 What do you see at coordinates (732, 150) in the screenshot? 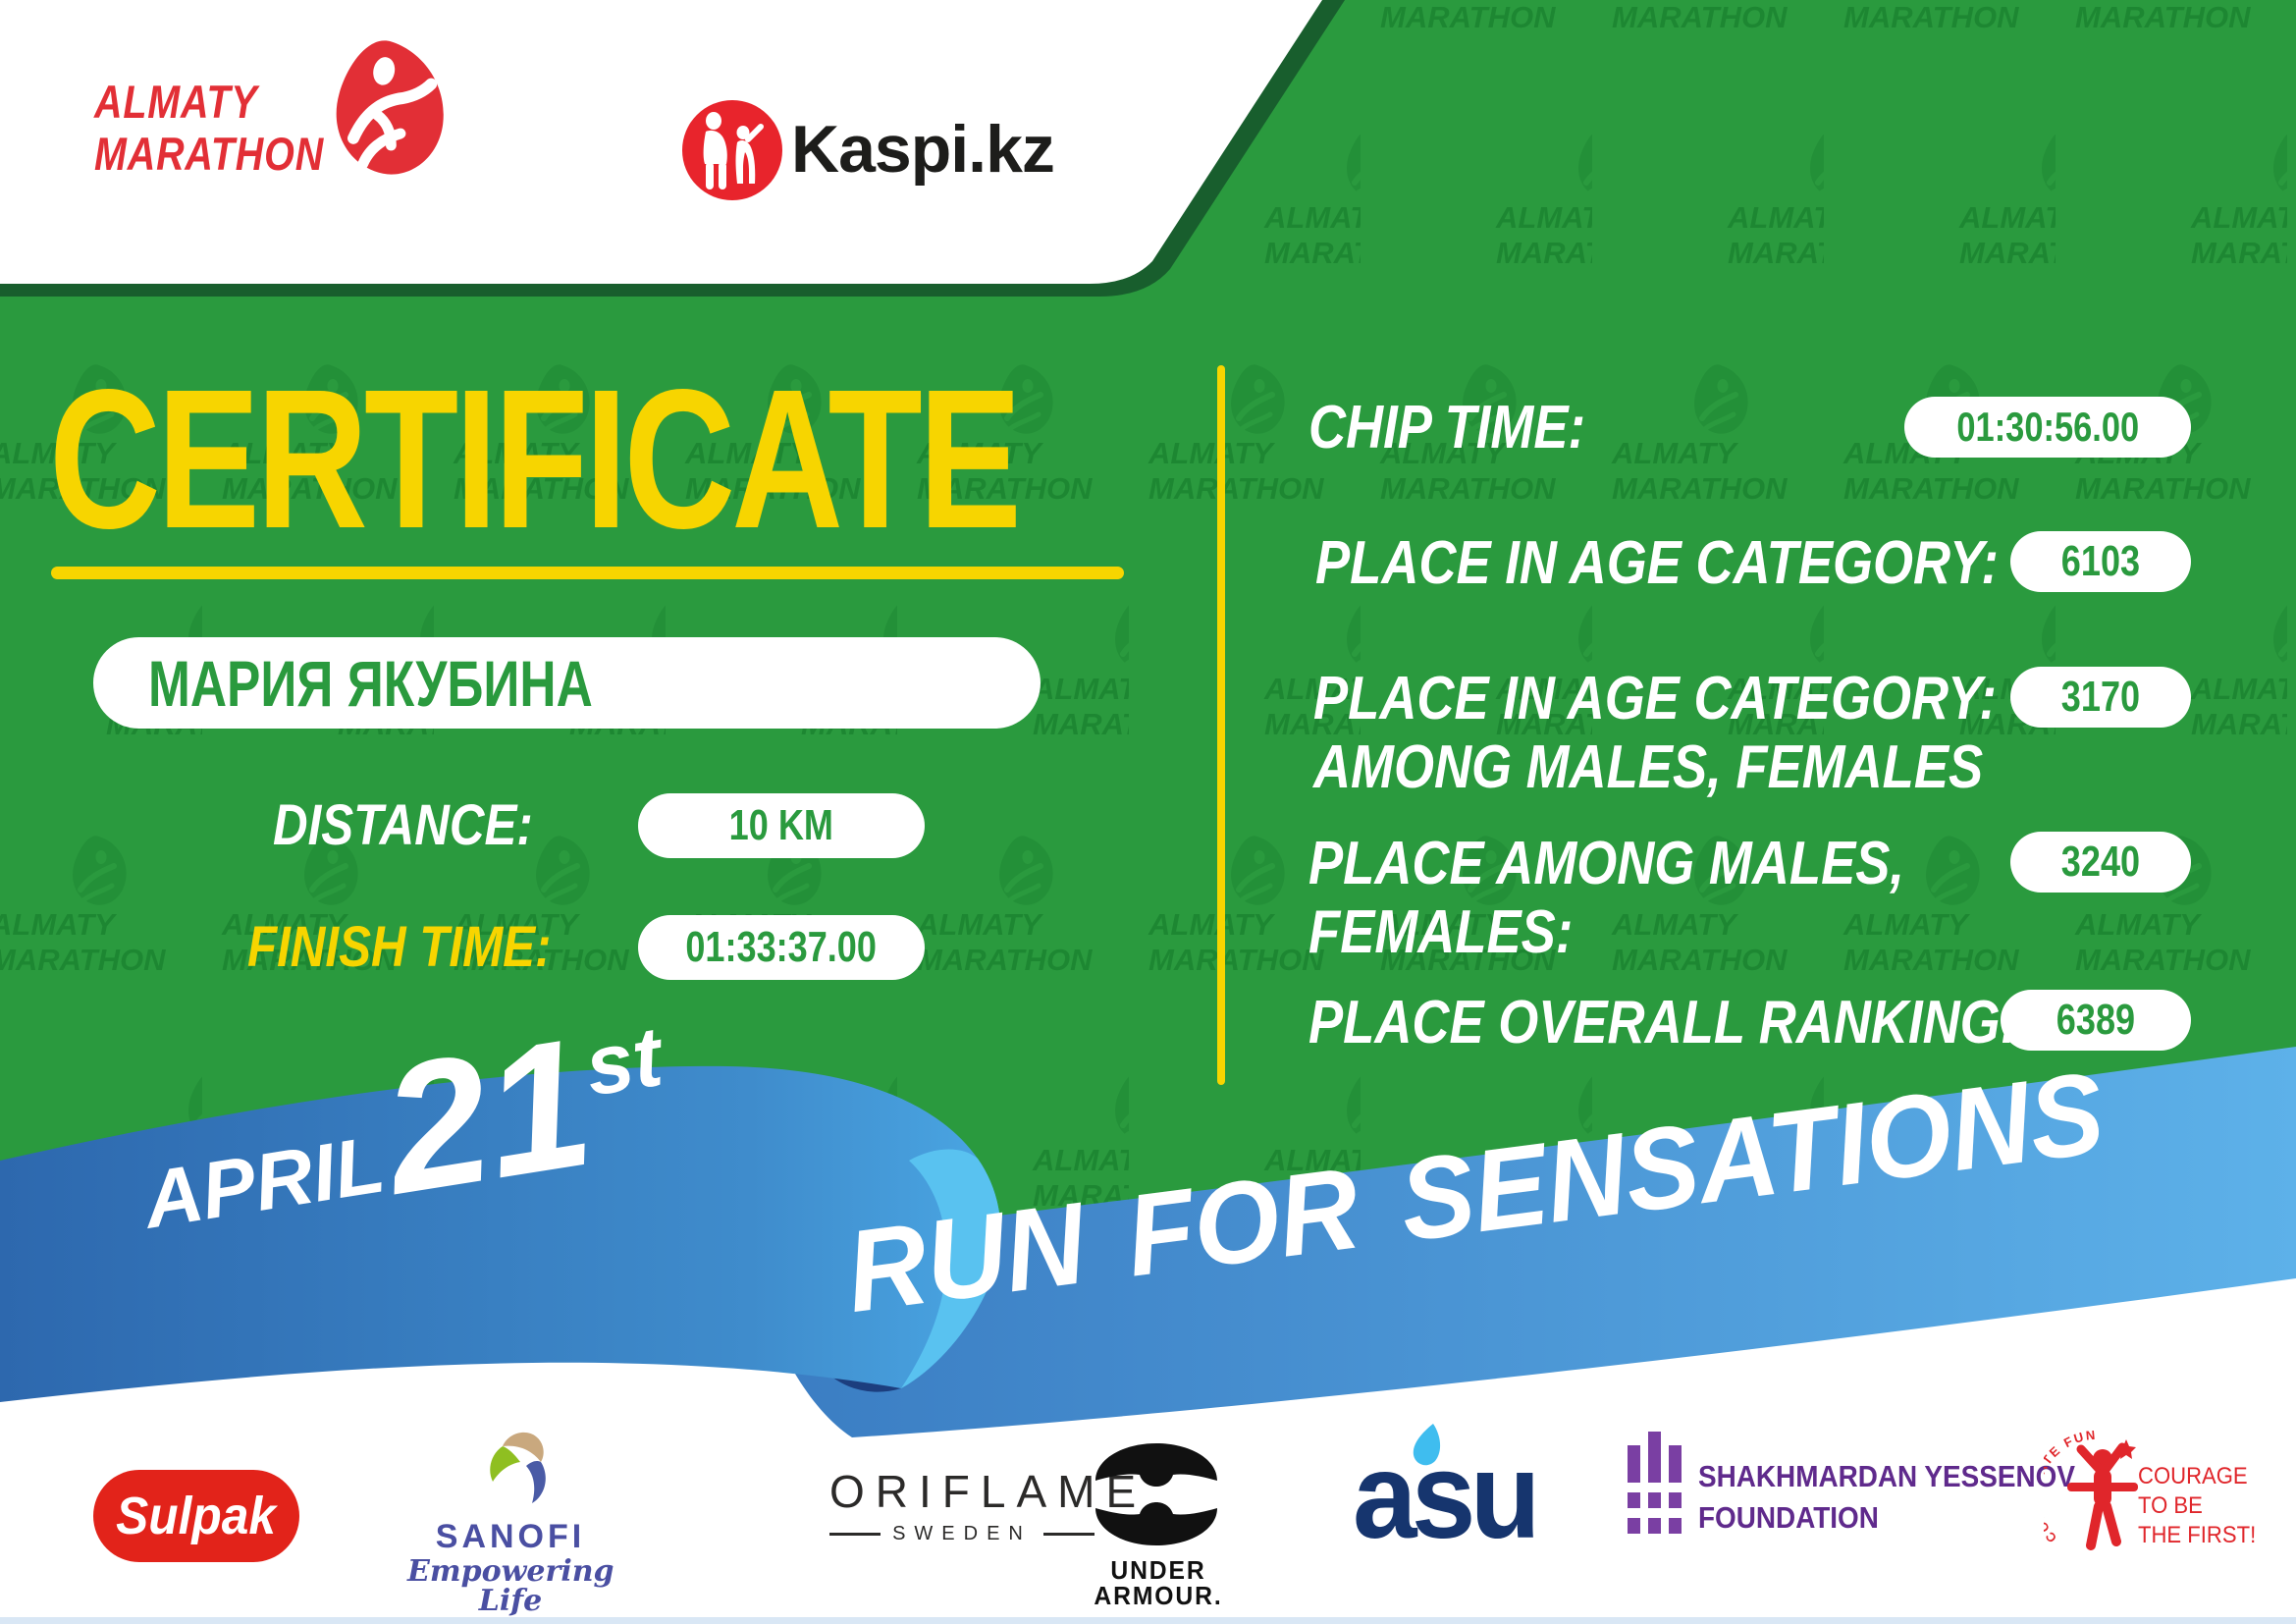
I see `kaspi-icon` at bounding box center [732, 150].